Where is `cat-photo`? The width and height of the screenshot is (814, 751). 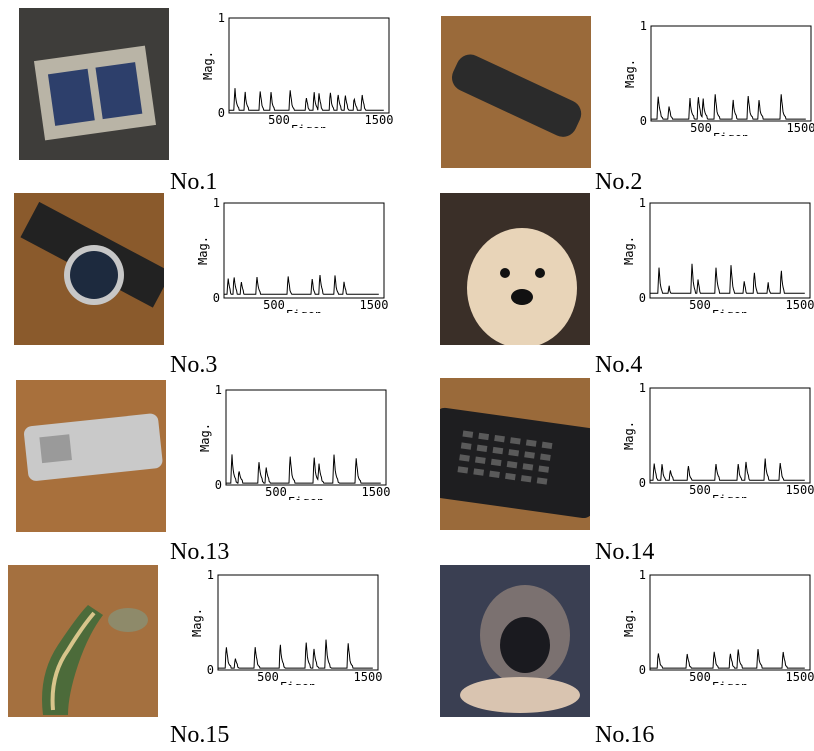
cat-photo is located at coordinates (515, 641).